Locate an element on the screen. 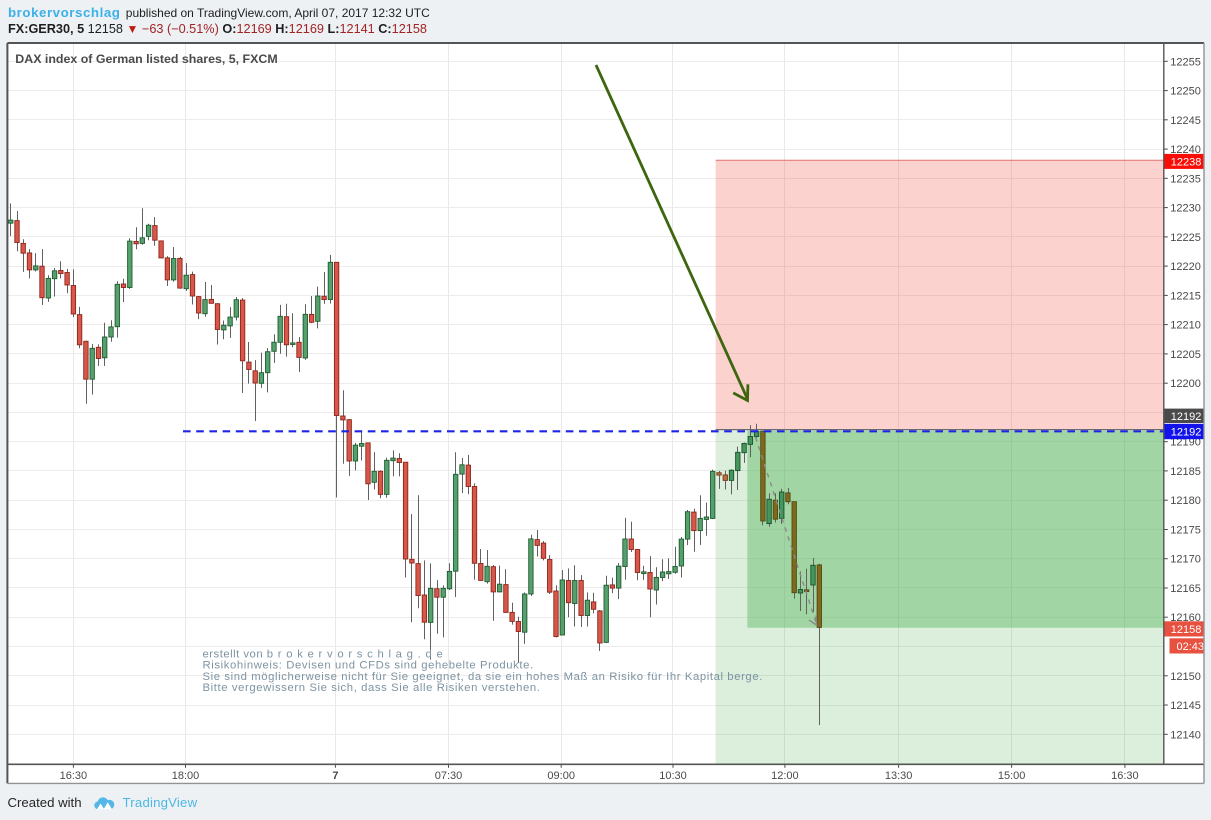 This screenshot has width=1211, height=820. svg-text: 10:30 is located at coordinates (673, 776).